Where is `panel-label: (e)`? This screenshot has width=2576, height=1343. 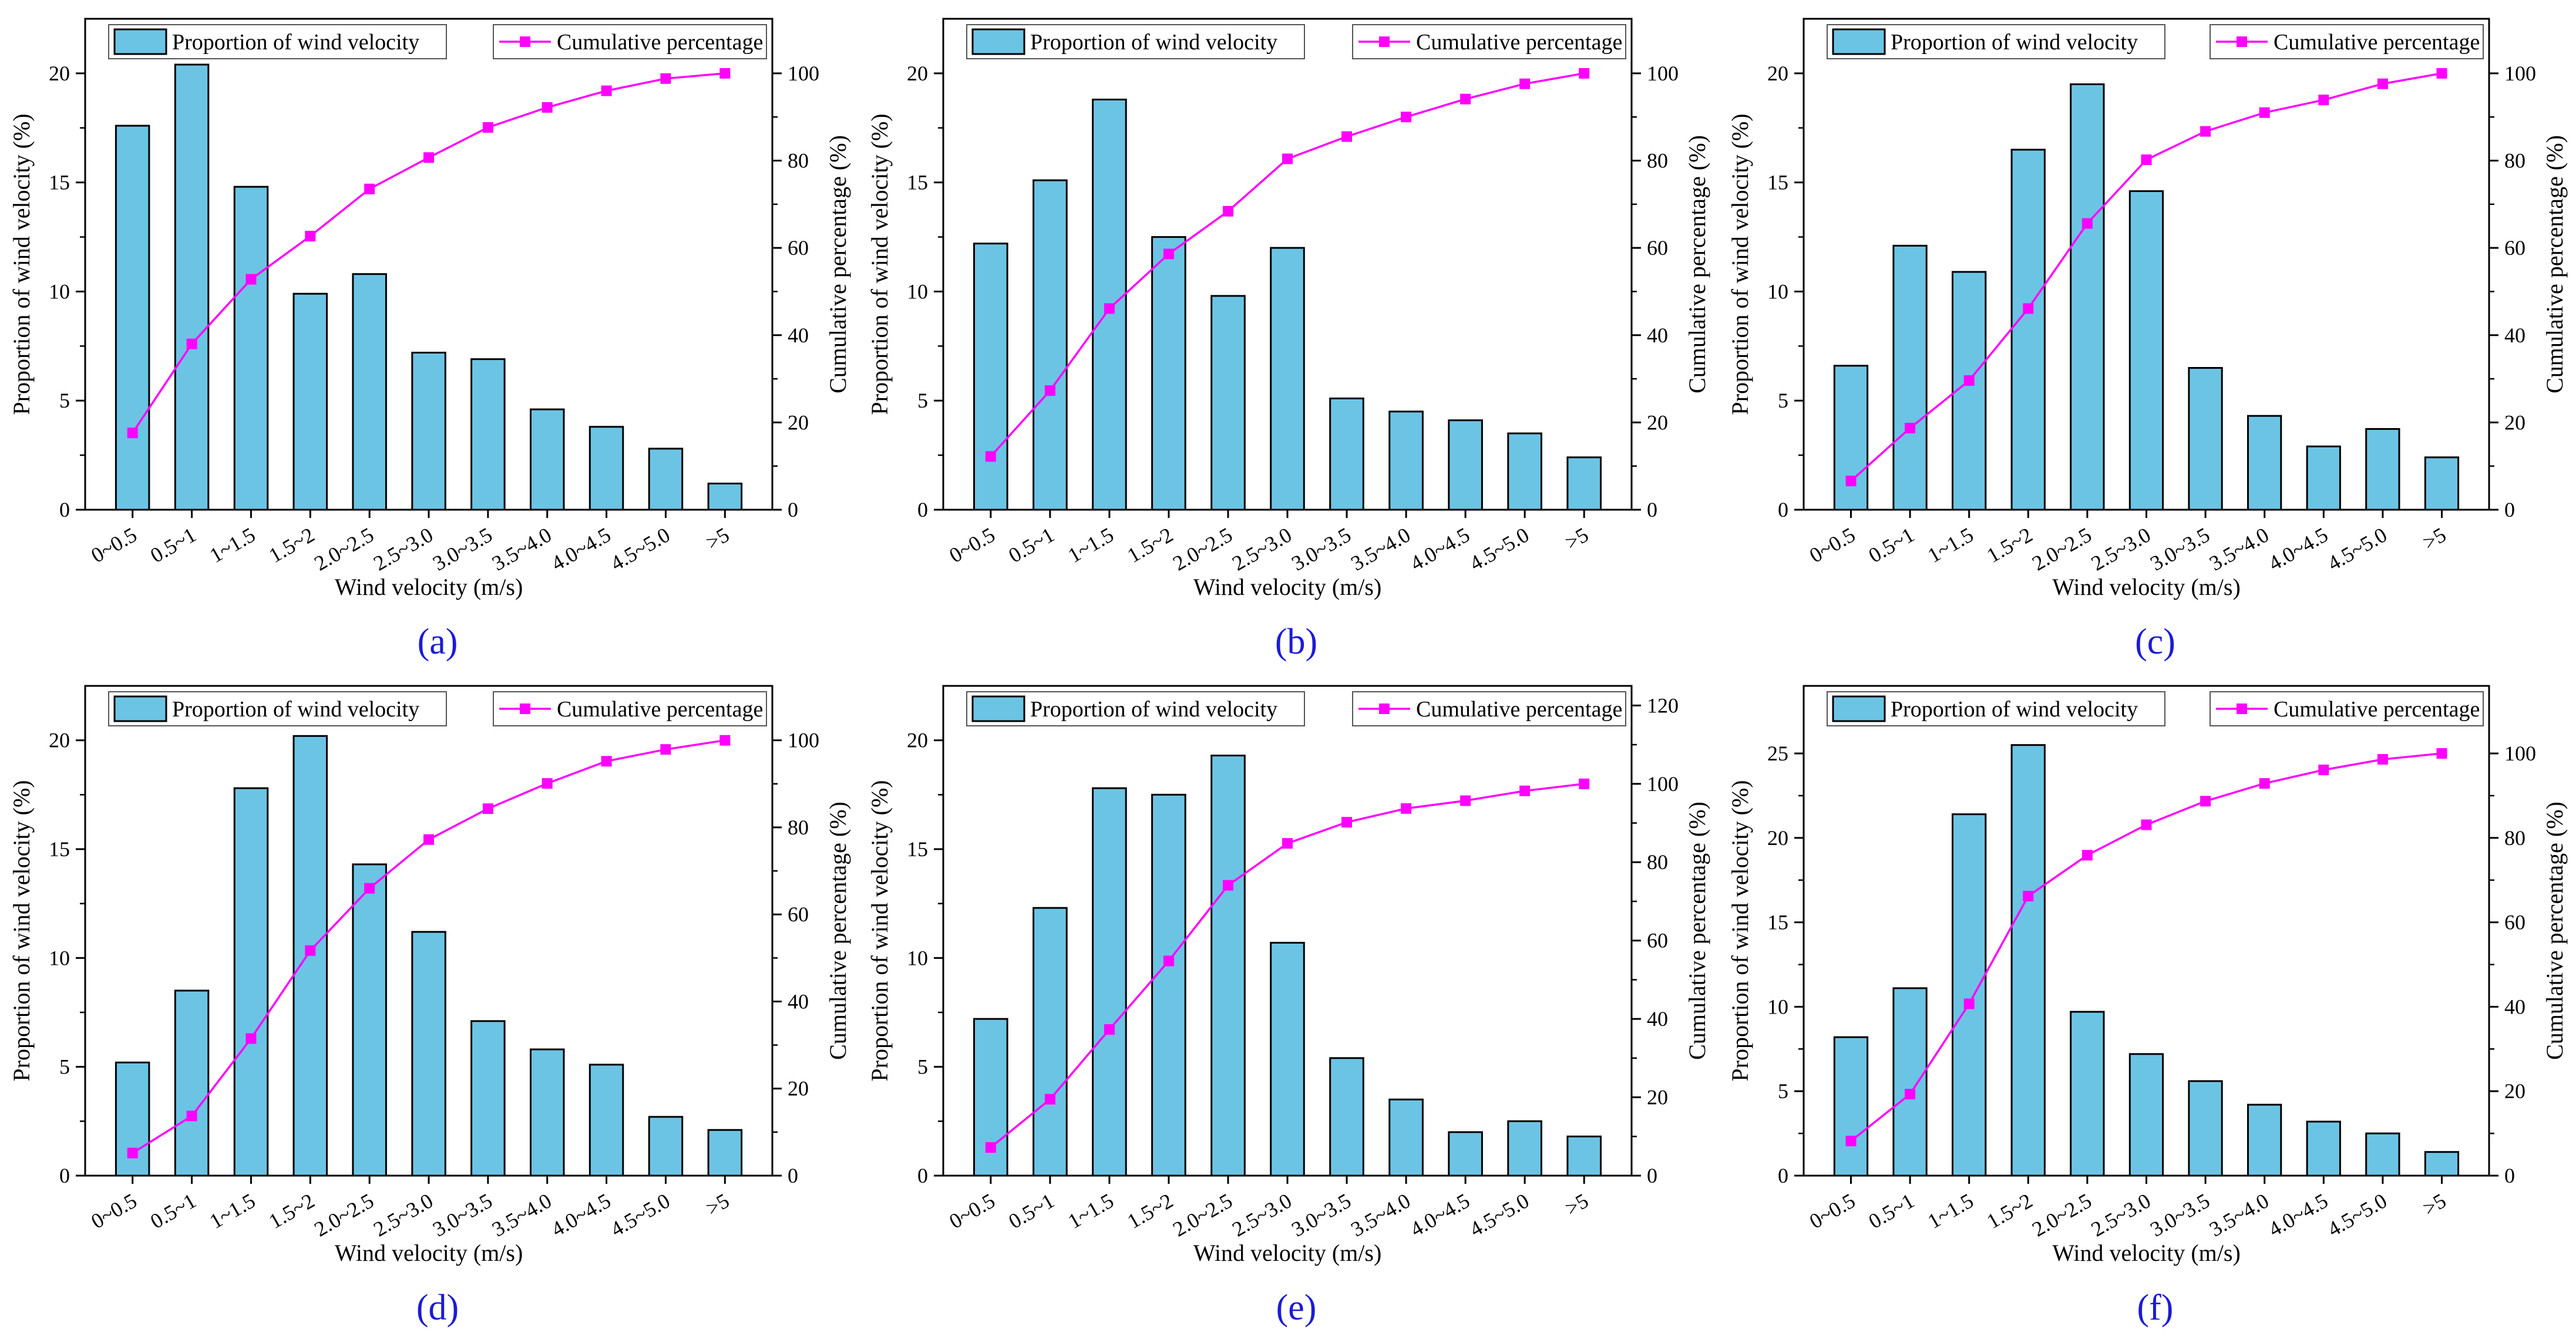
panel-label: (e) is located at coordinates (1296, 1308).